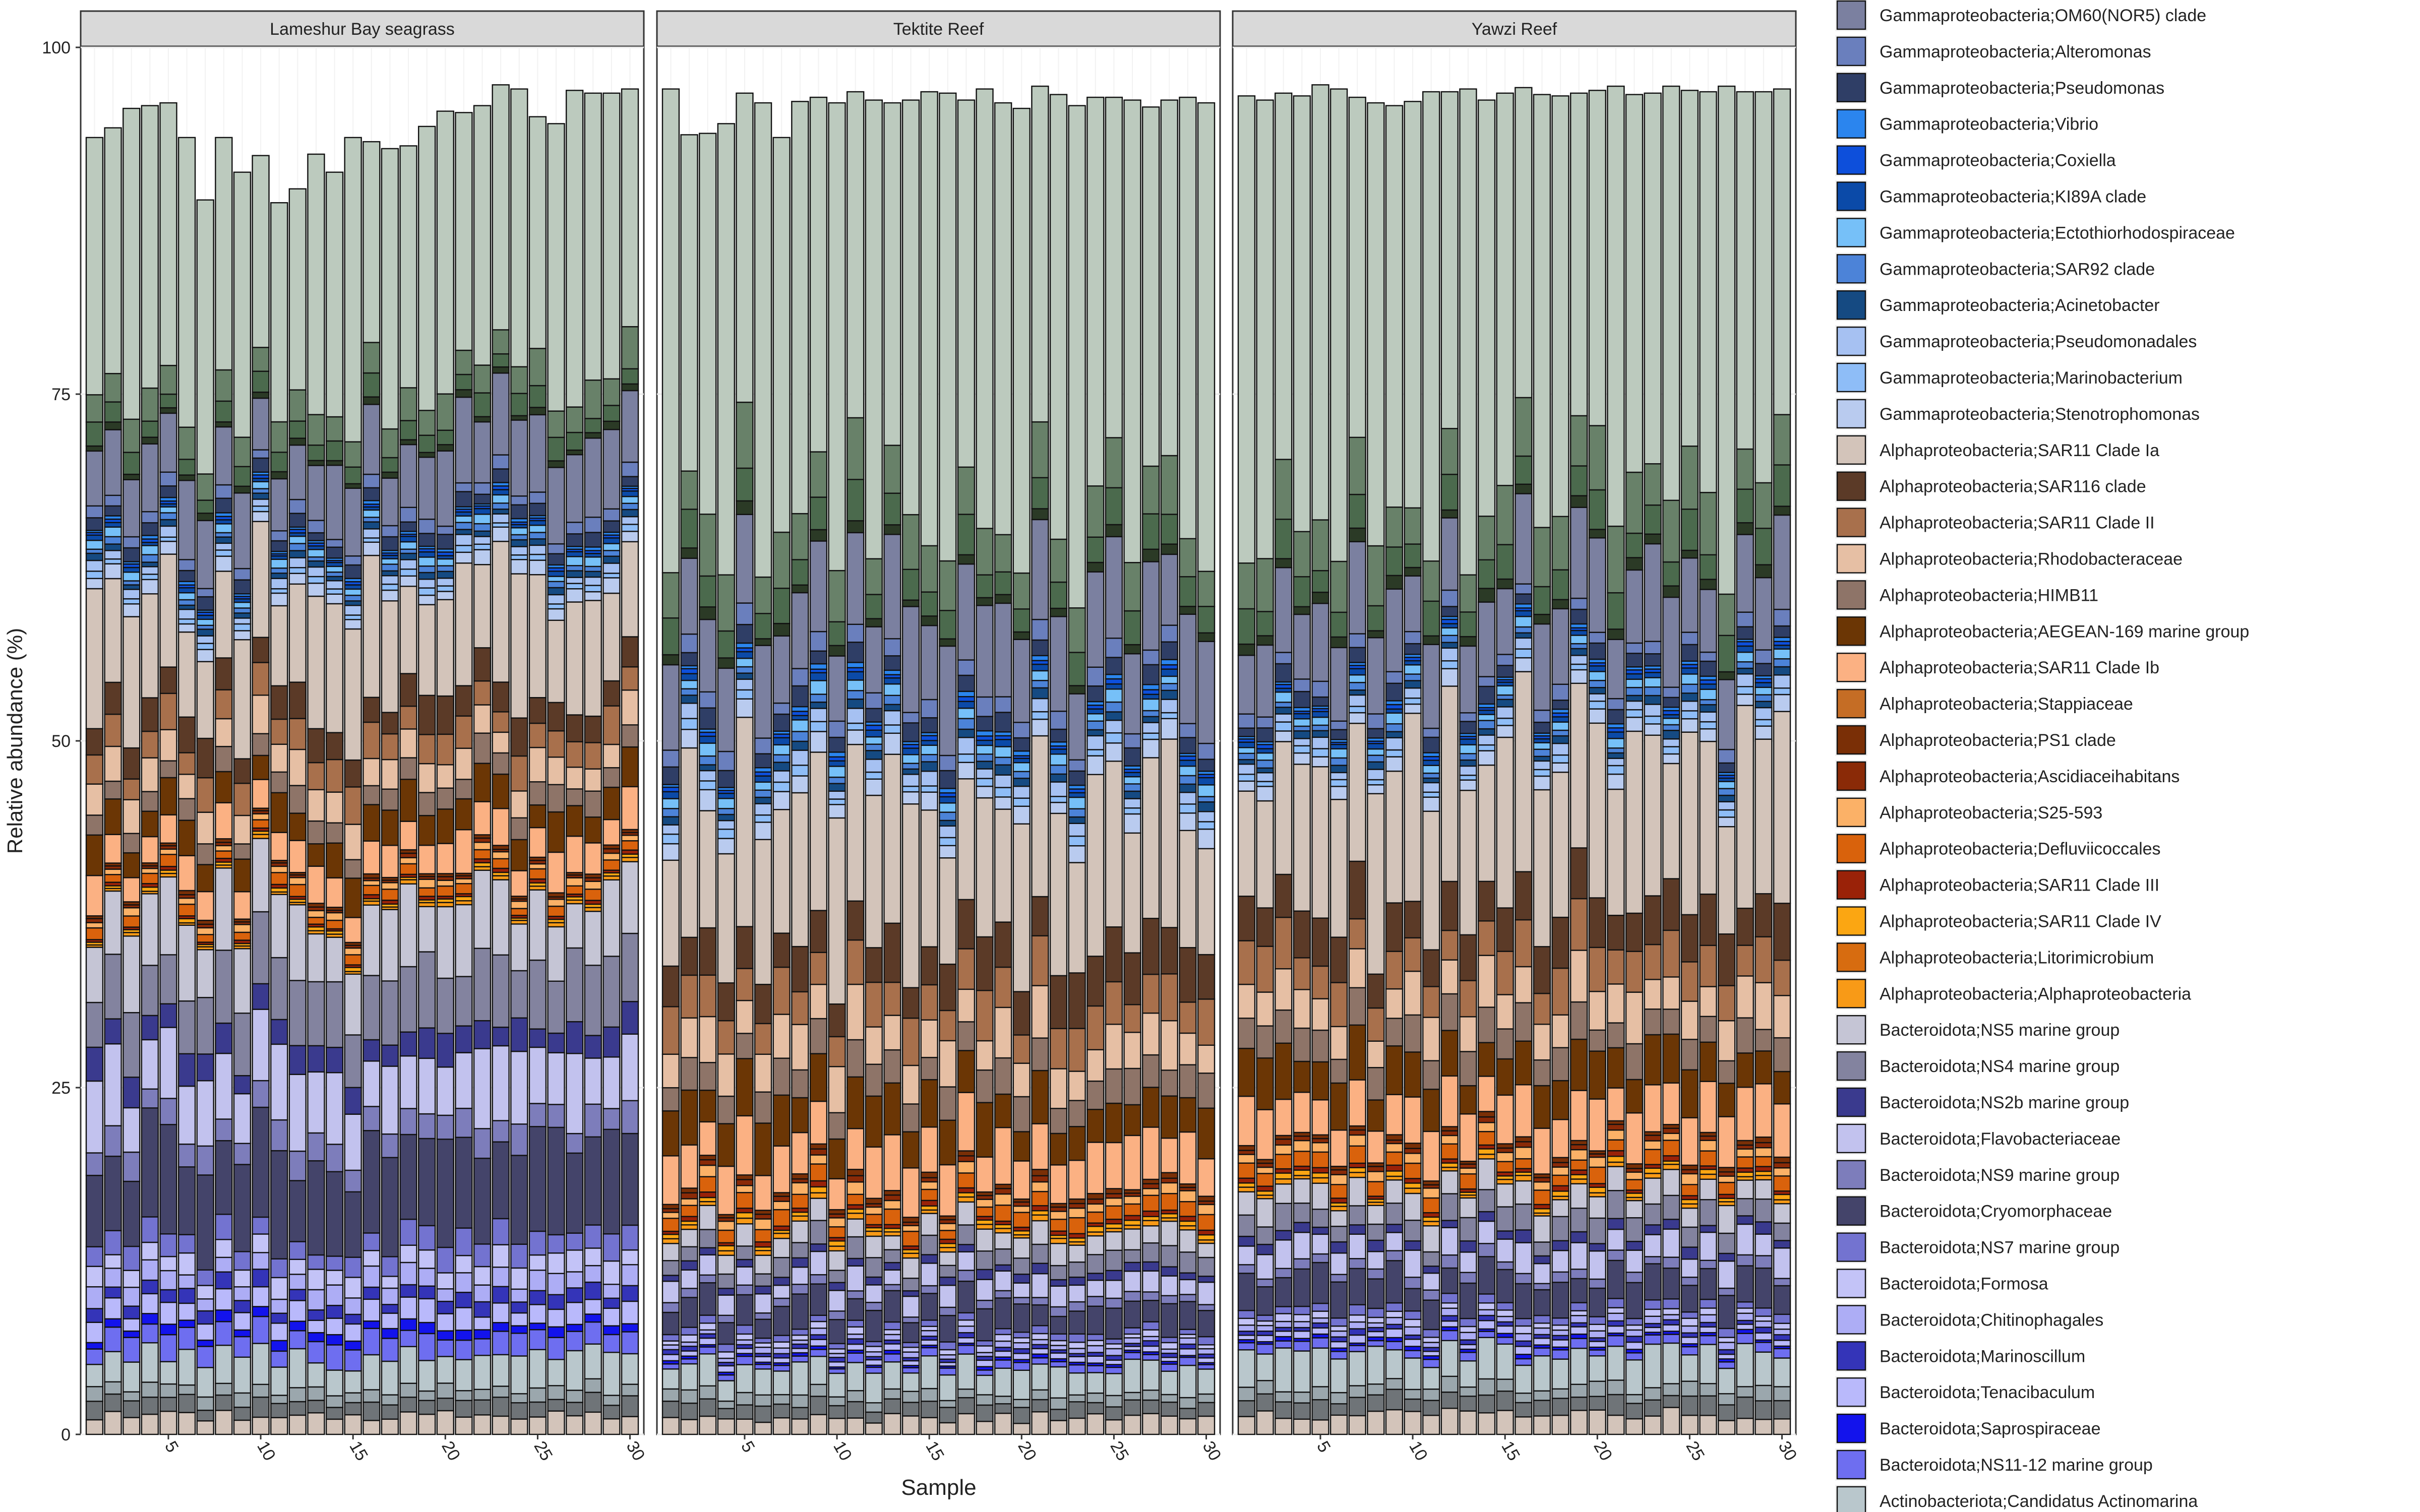 The height and width of the screenshot is (1512, 2420). What do you see at coordinates (2016, 1498) in the screenshot?
I see `legend-item: Actinobacteriota;Candidatus Actinomarina` at bounding box center [2016, 1498].